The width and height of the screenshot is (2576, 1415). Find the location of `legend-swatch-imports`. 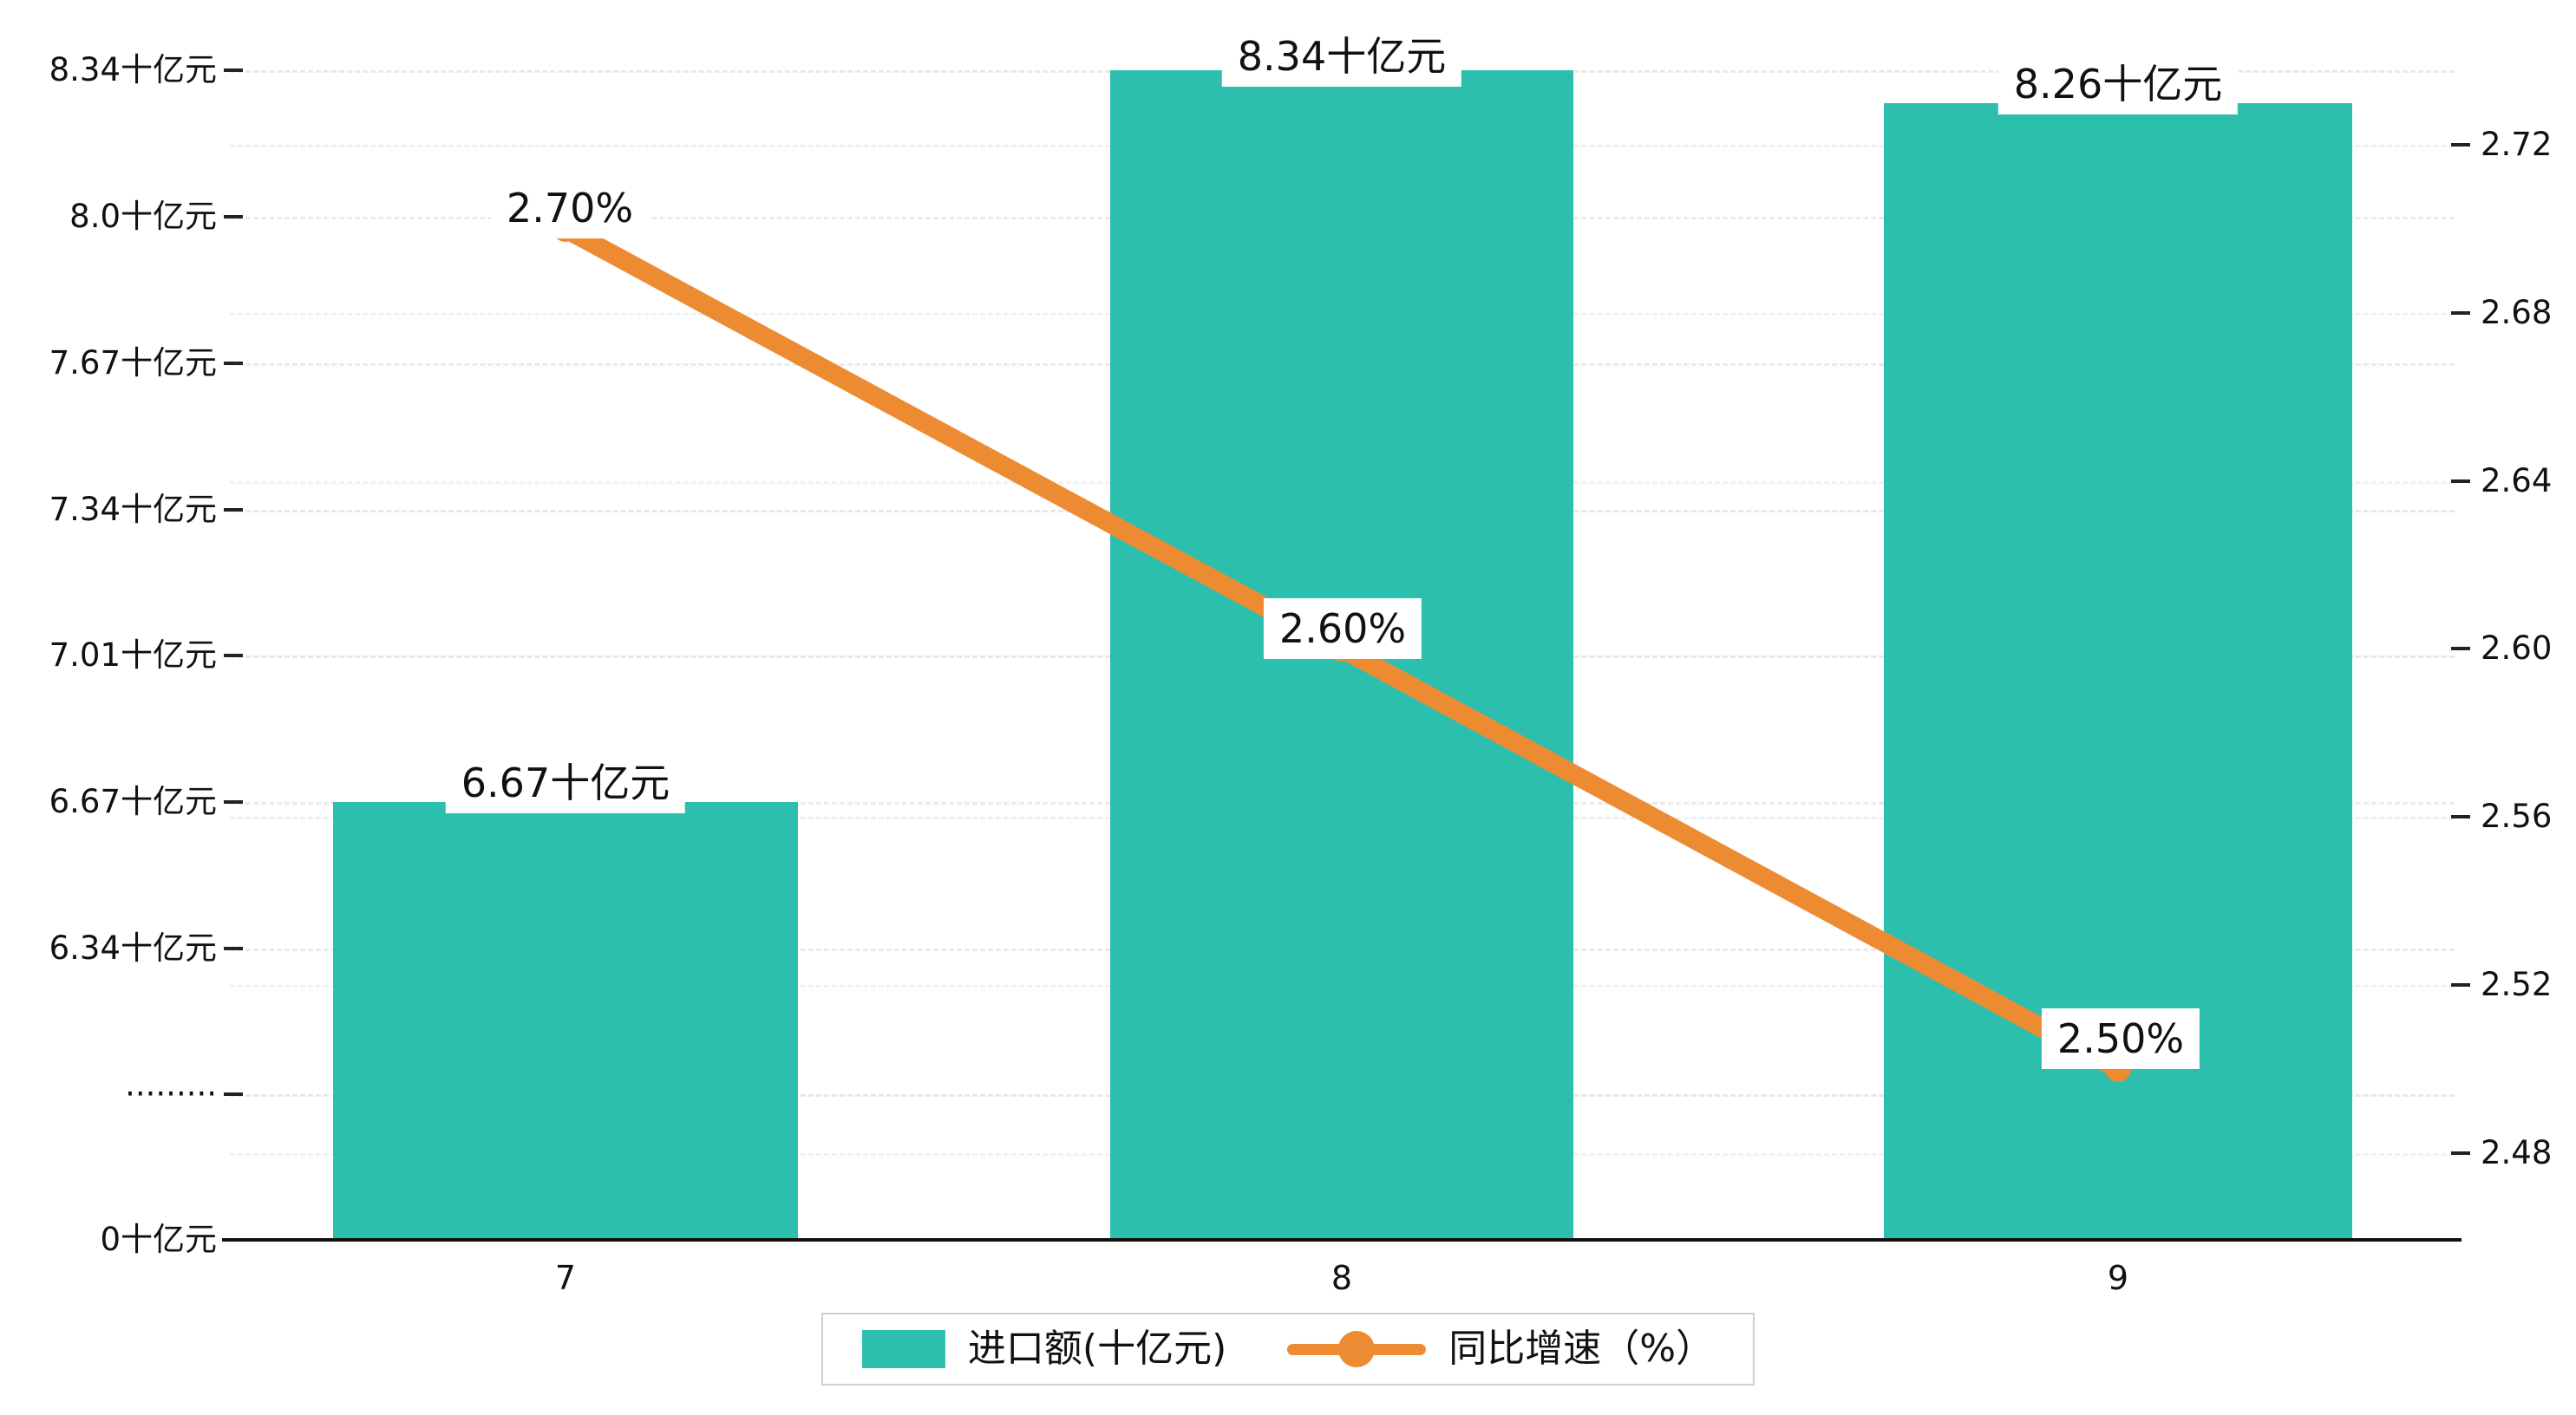

legend-swatch-imports is located at coordinates (903, 1349).